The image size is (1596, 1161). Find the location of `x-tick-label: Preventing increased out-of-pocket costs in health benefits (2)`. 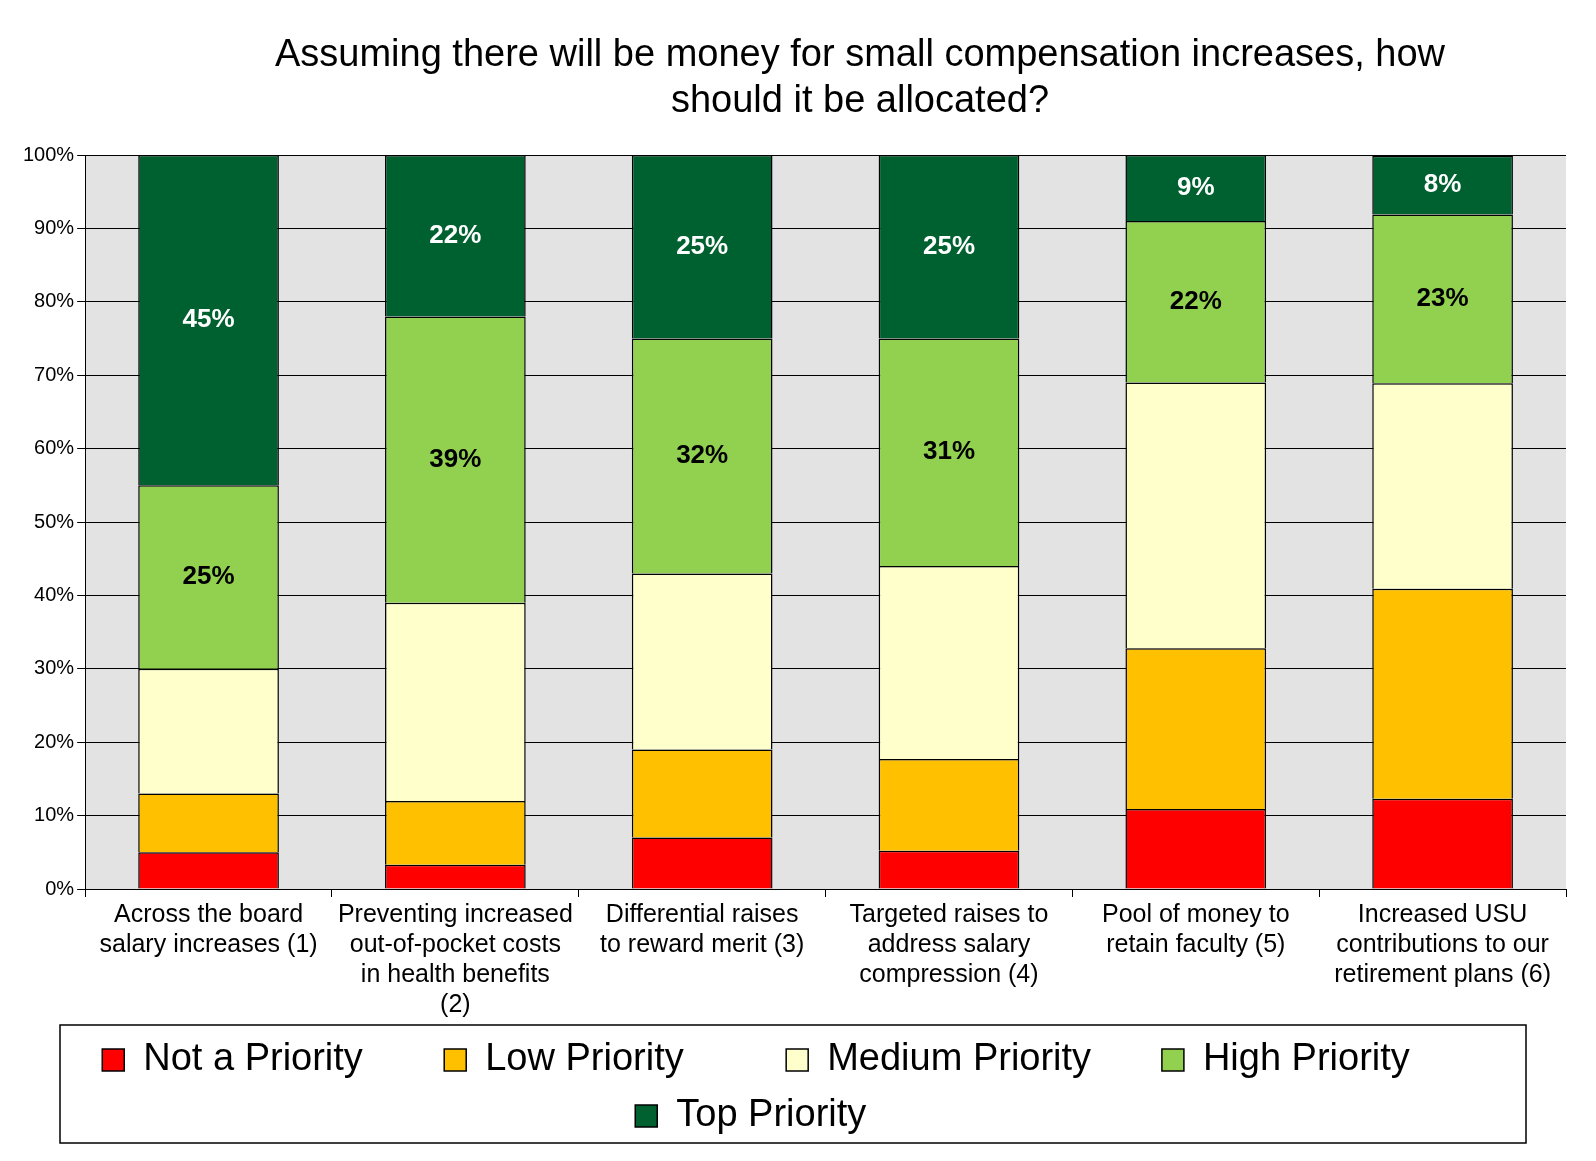

x-tick-label: Preventing increased out-of-pocket costs in health benefits (2) is located at coordinates (455, 957).